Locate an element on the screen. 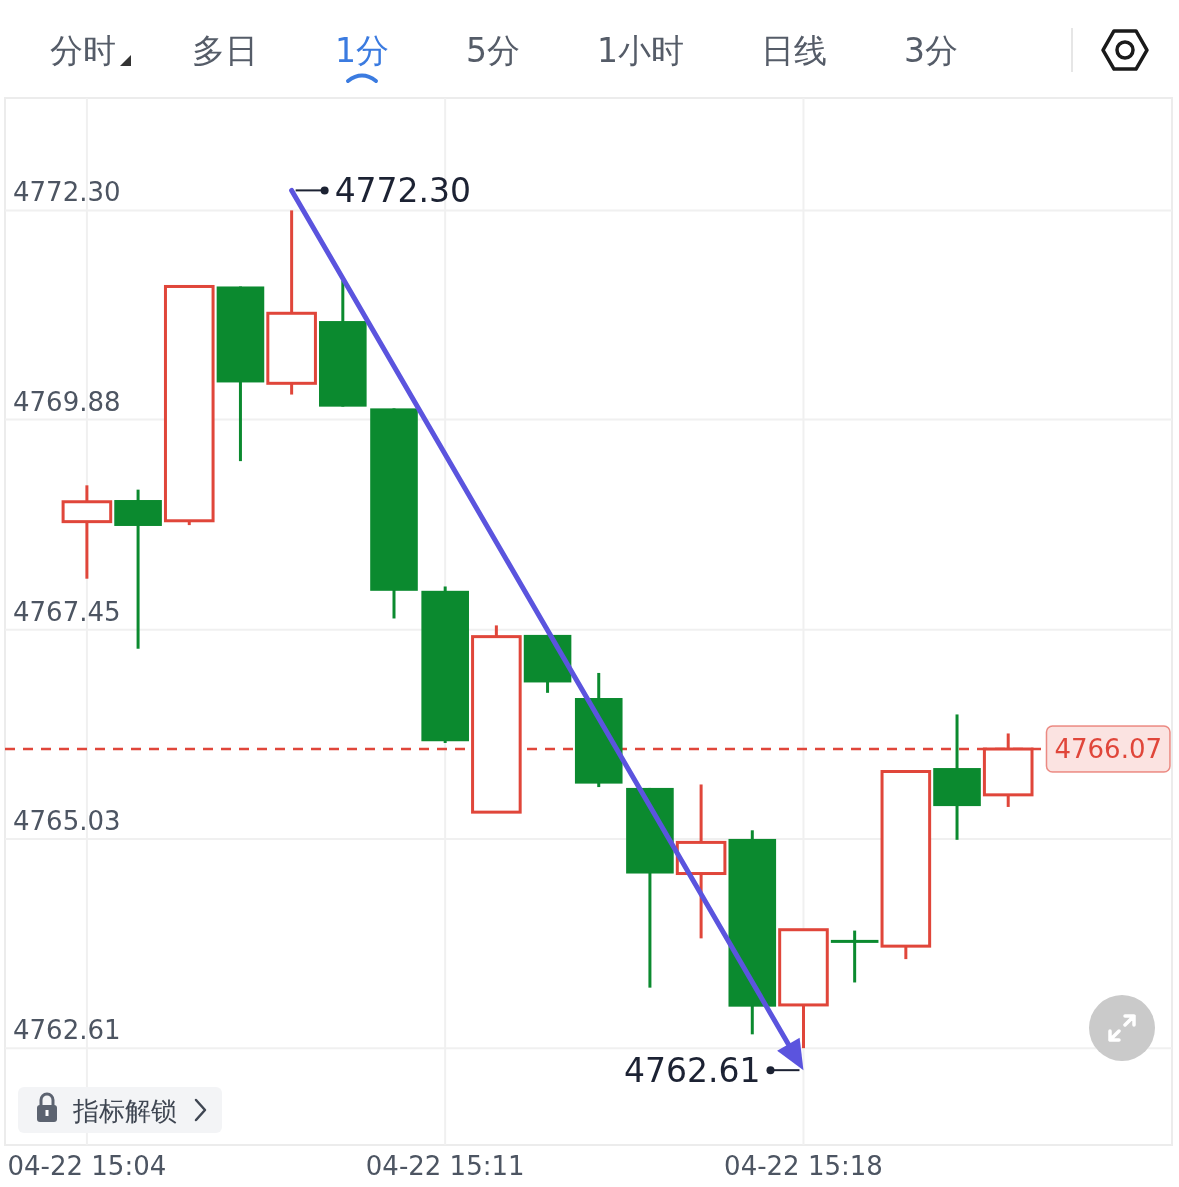 This screenshot has width=1179, height=1187. tab-label: 1小时 is located at coordinates (640, 50).